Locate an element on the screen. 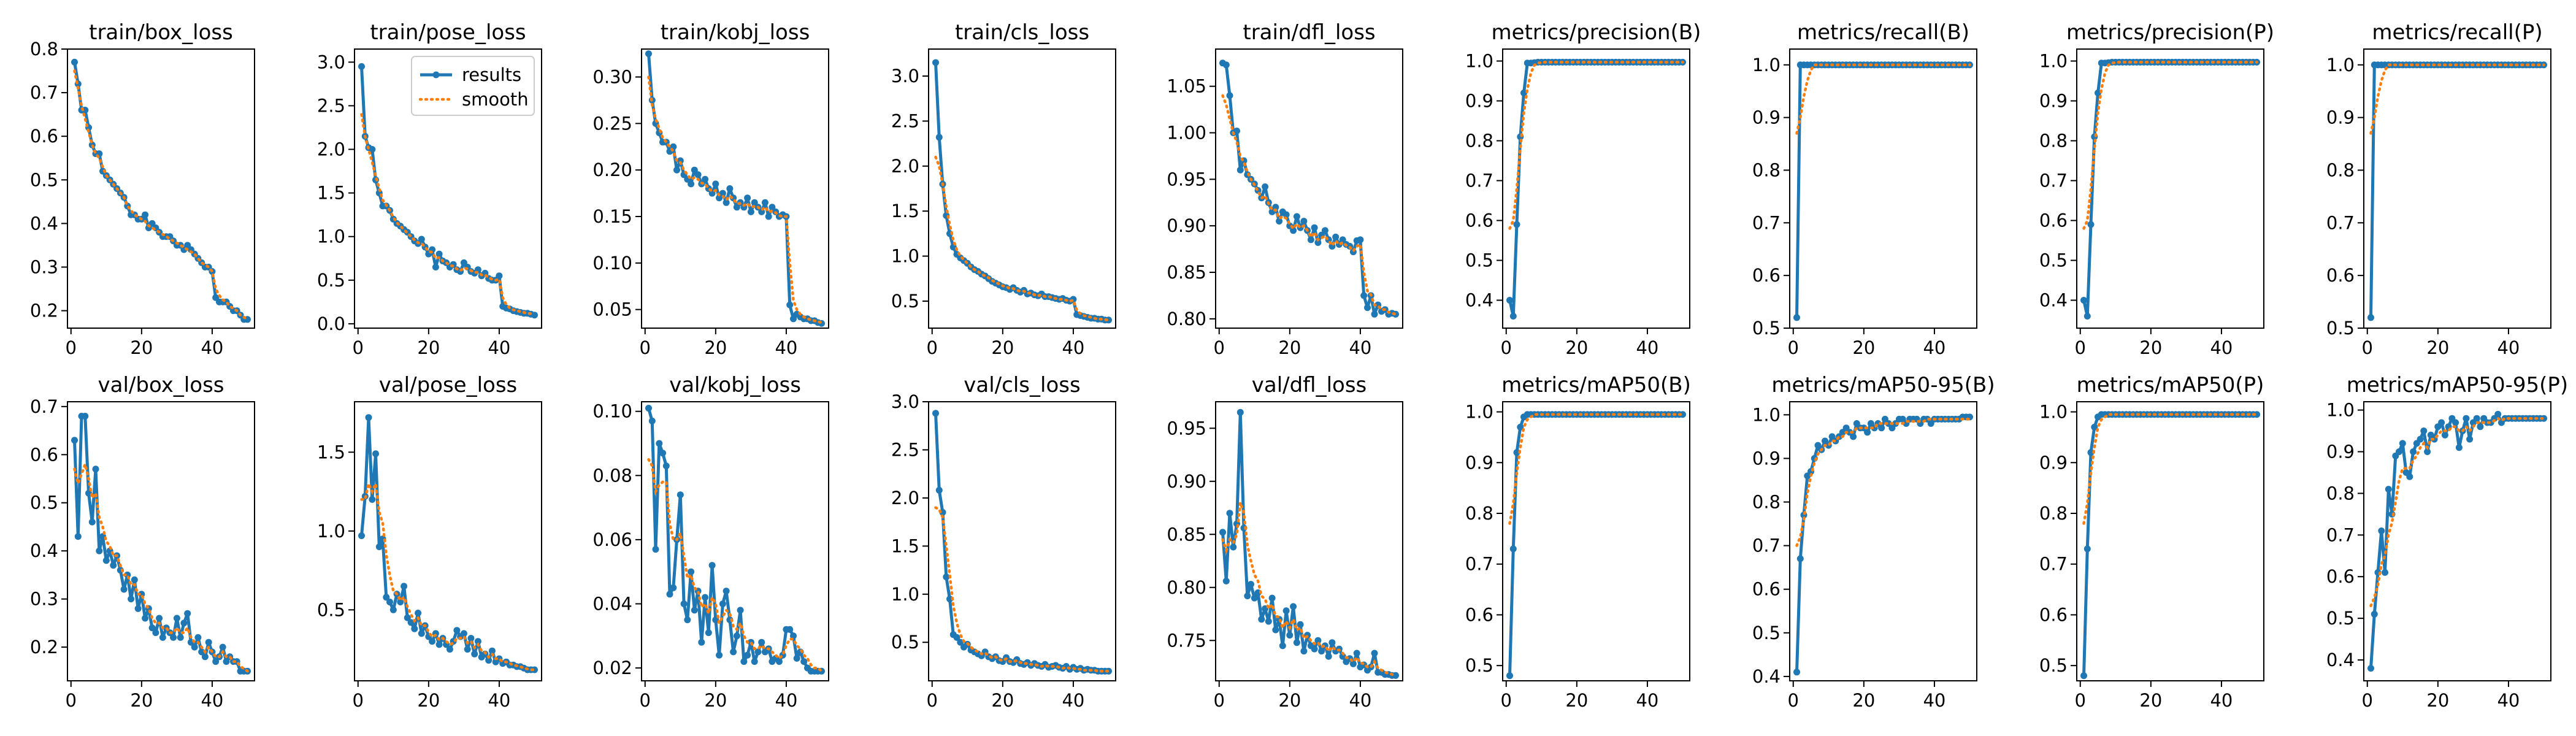  subplot-title: metrics/mAP50(P) is located at coordinates (2170, 385).